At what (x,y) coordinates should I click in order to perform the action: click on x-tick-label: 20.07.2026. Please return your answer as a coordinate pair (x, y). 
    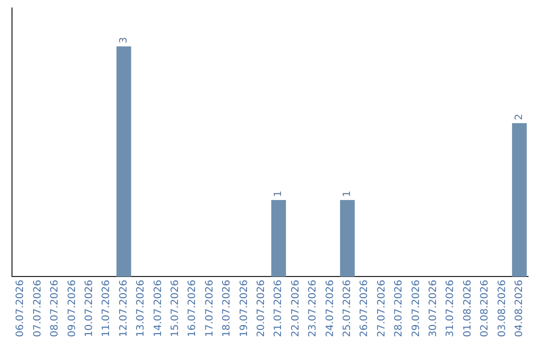
    Looking at the image, I should click on (261, 309).